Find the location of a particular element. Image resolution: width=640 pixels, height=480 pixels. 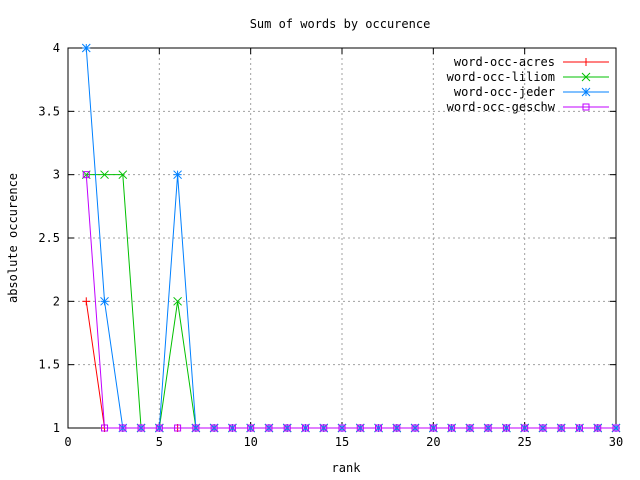

legend-entry: word-occ-jeder is located at coordinates (531, 92).